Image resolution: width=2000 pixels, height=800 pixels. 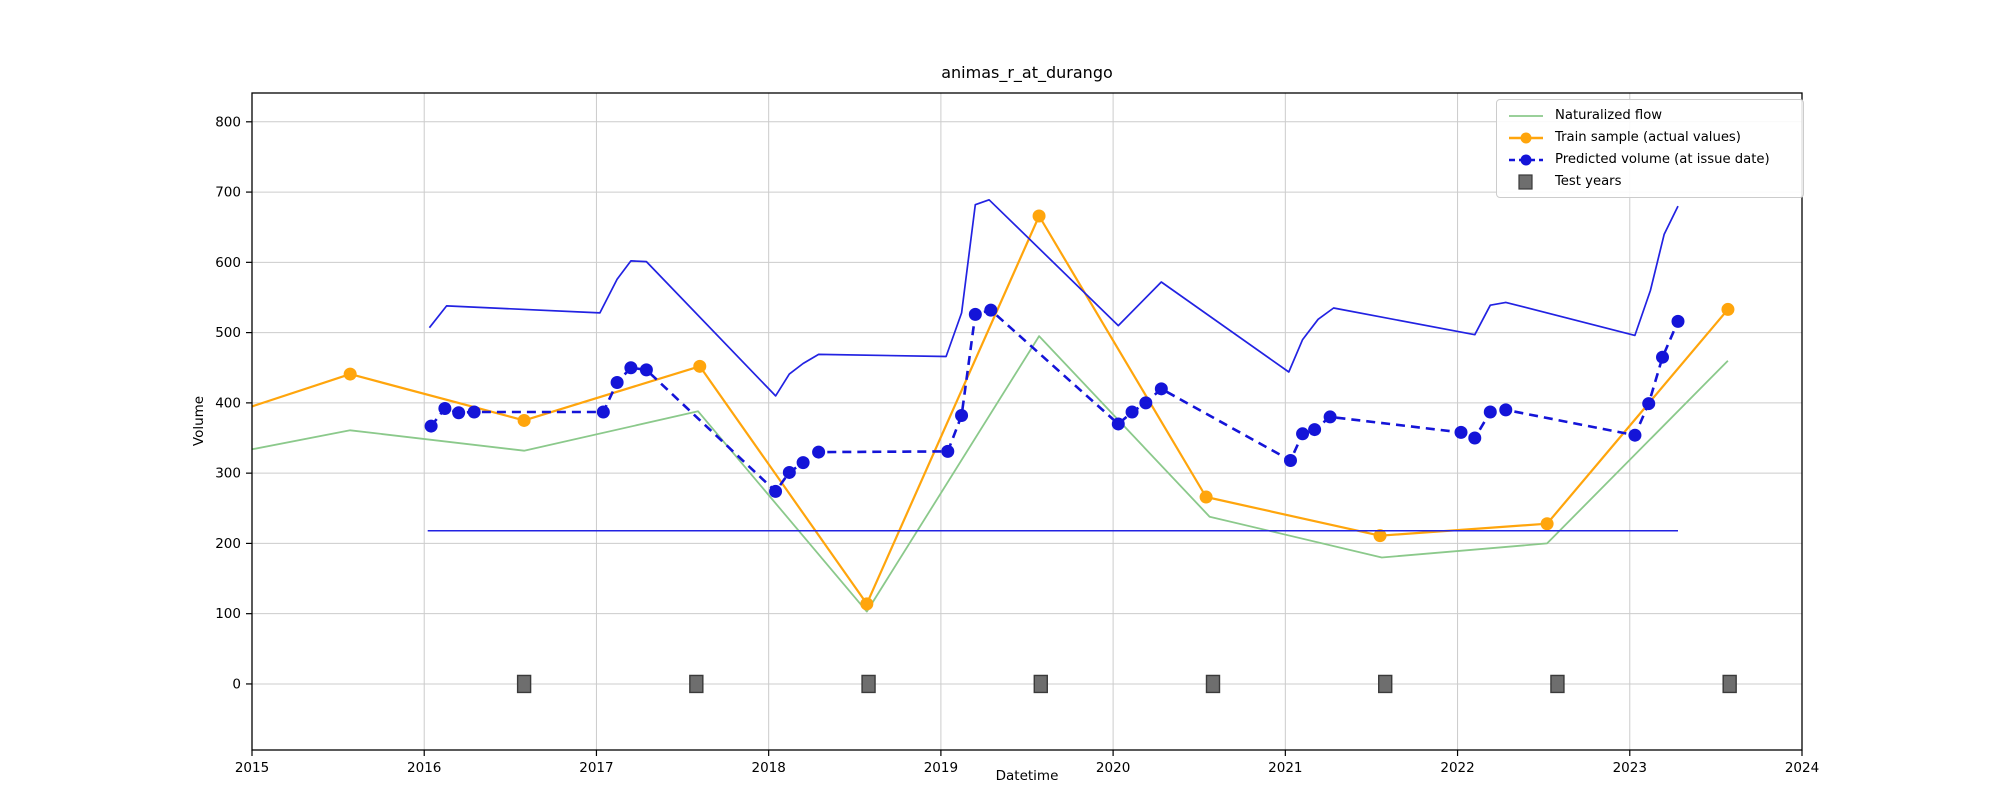 What do you see at coordinates (1650, 181) in the screenshot?
I see `legend-item: Test years` at bounding box center [1650, 181].